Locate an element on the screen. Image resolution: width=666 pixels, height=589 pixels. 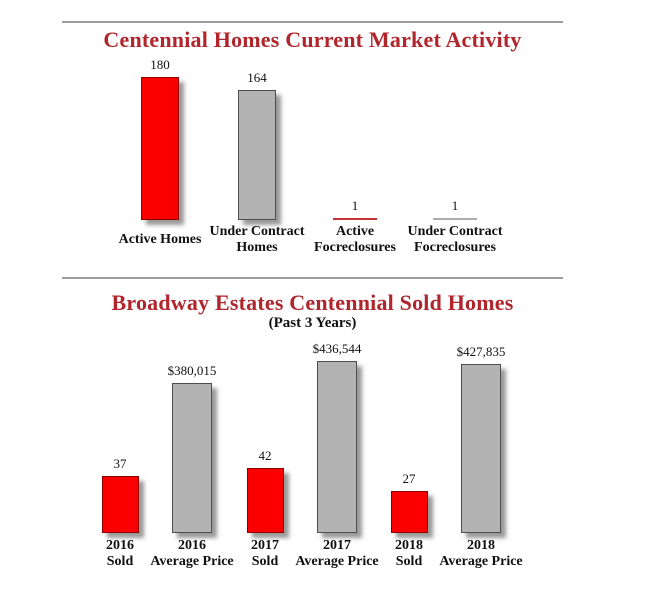
category-label-2018-sold: 2018 Sold is located at coordinates (409, 554).